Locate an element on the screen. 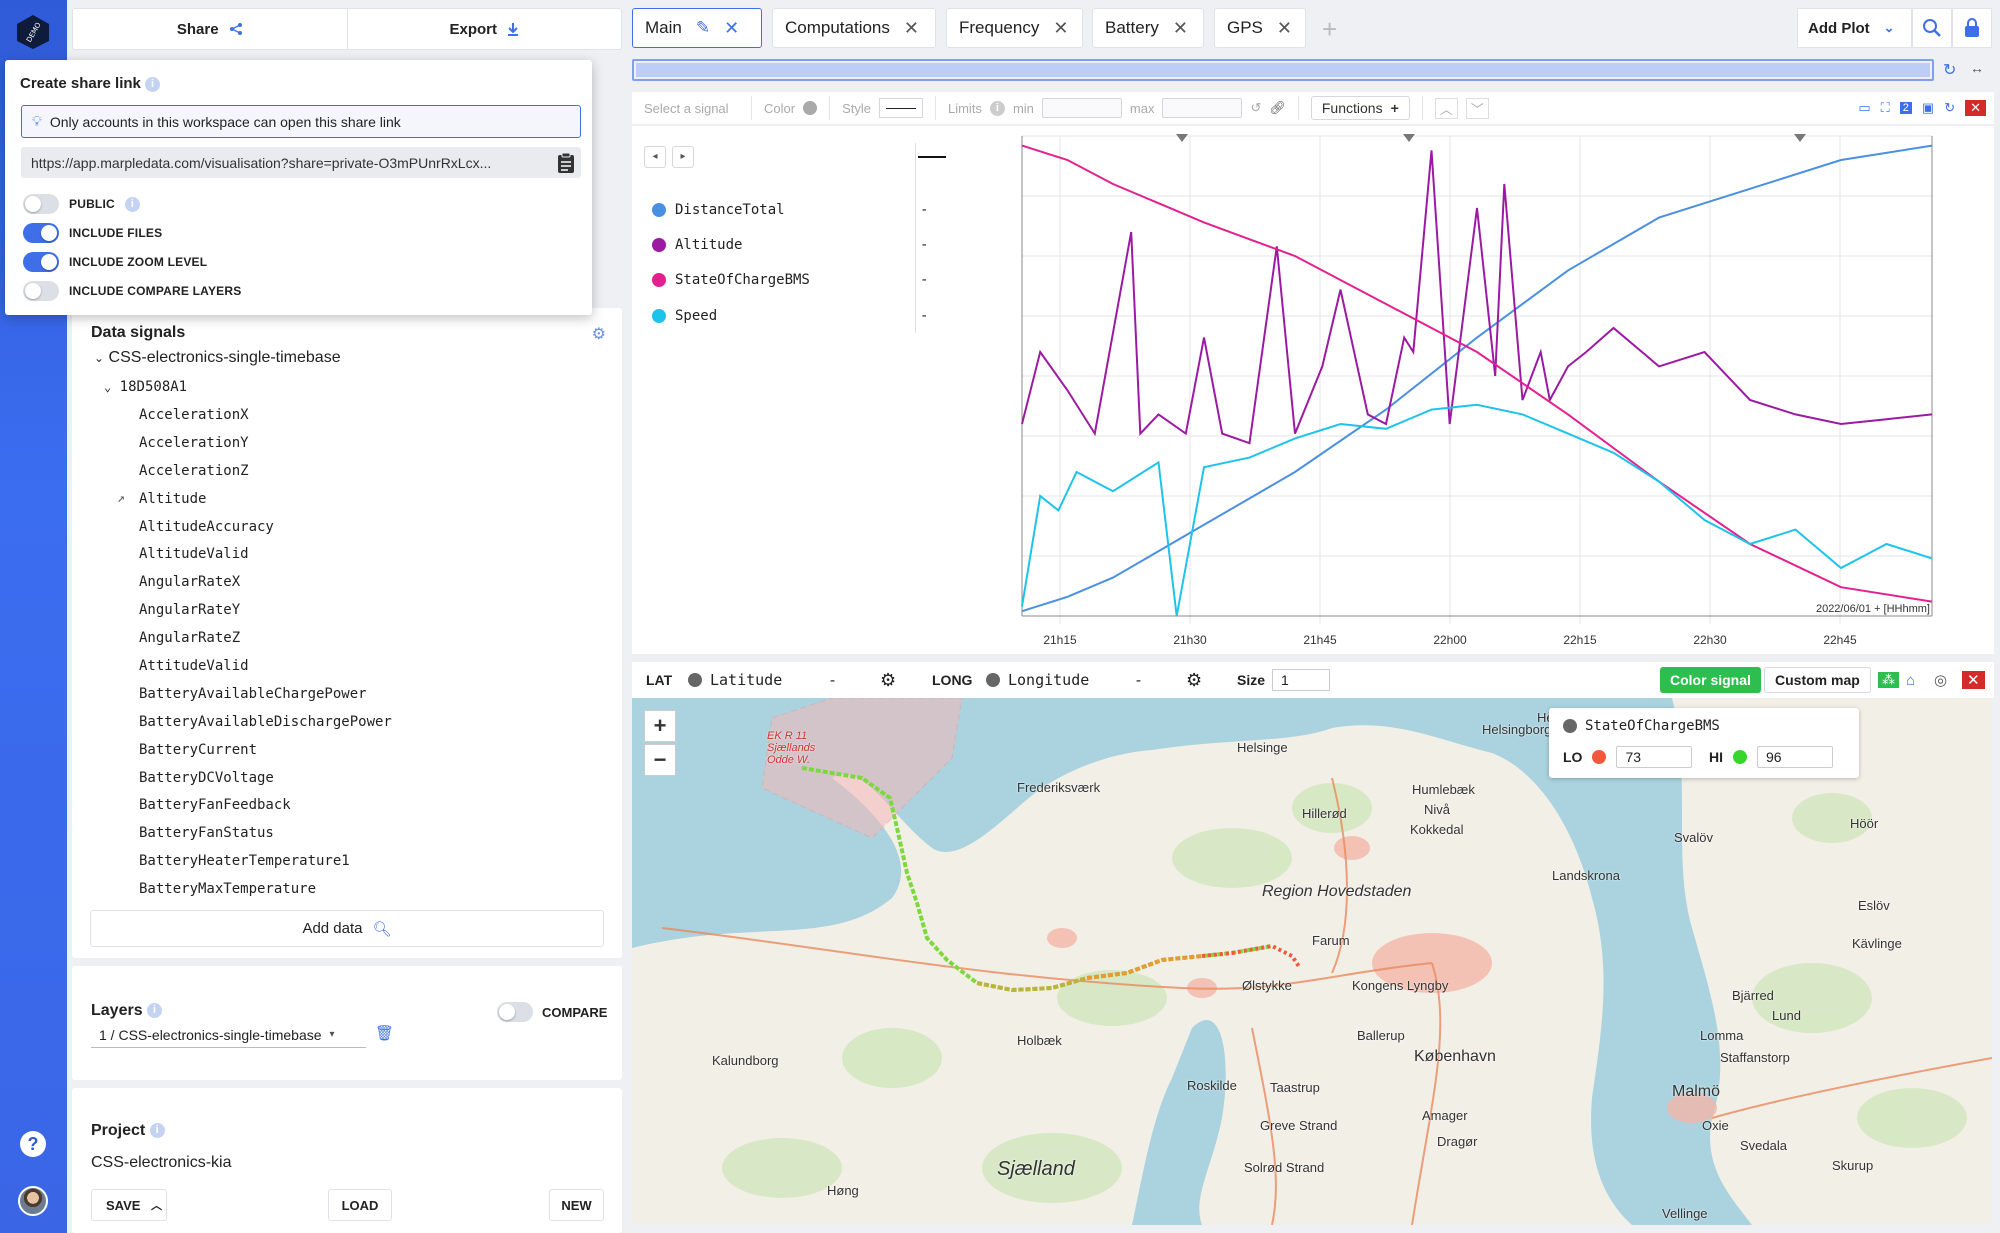  signal-item: AngularRateY is located at coordinates (190, 610).